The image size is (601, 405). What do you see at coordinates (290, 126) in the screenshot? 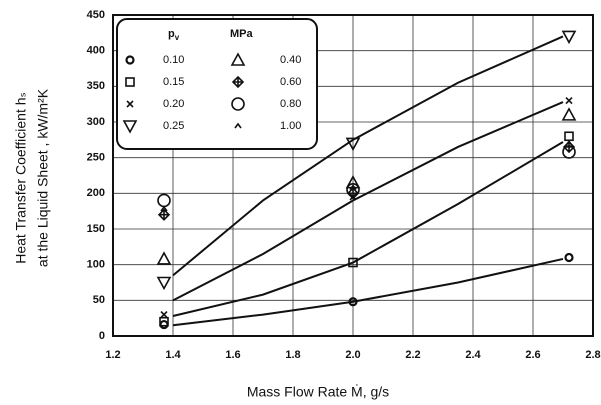
I see `legend-label: 1.00` at bounding box center [290, 126].